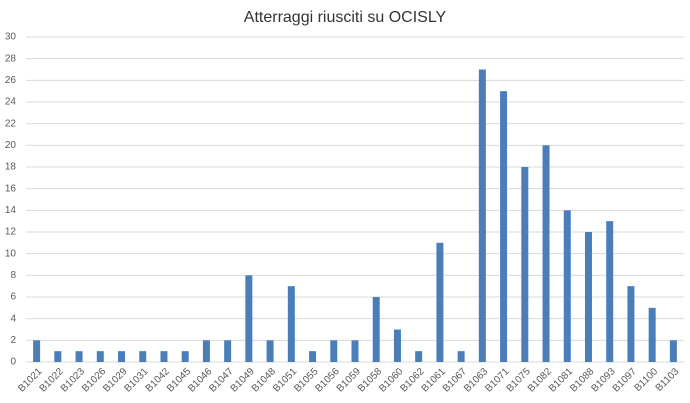 This screenshot has width=690, height=403. I want to click on y-tick-label: 0, so click(13, 362).